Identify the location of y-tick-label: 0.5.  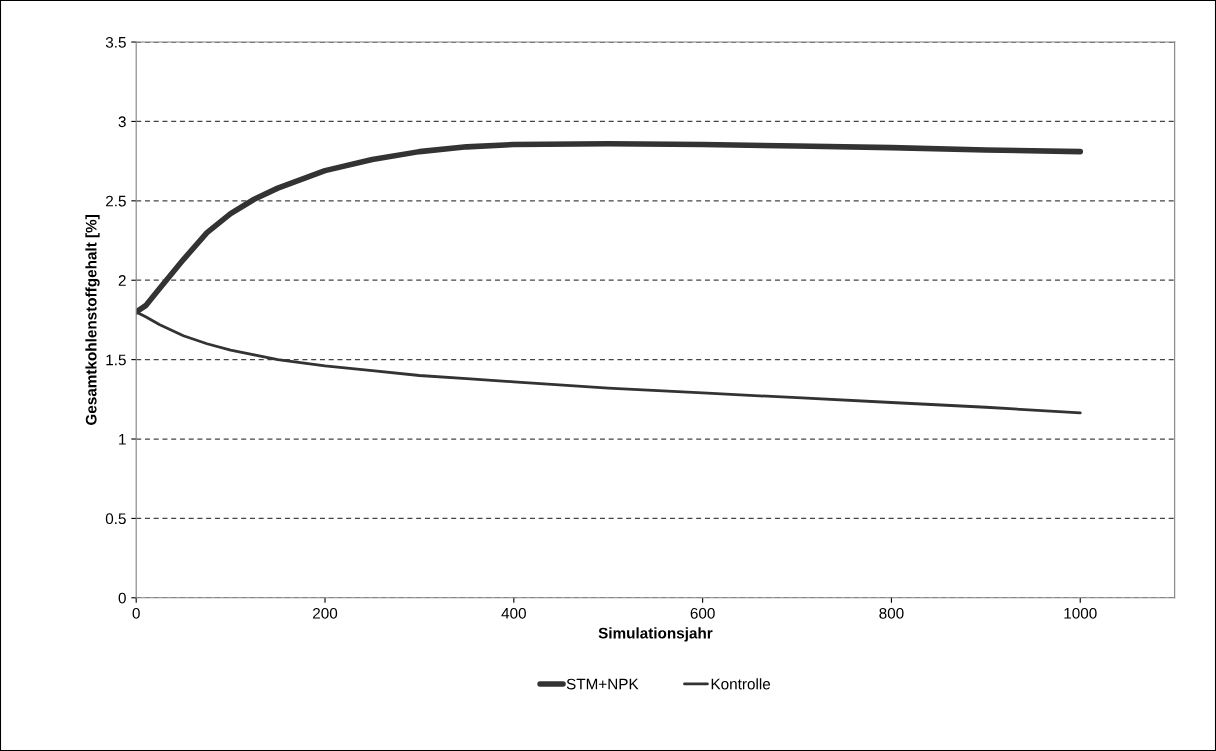
(115, 519).